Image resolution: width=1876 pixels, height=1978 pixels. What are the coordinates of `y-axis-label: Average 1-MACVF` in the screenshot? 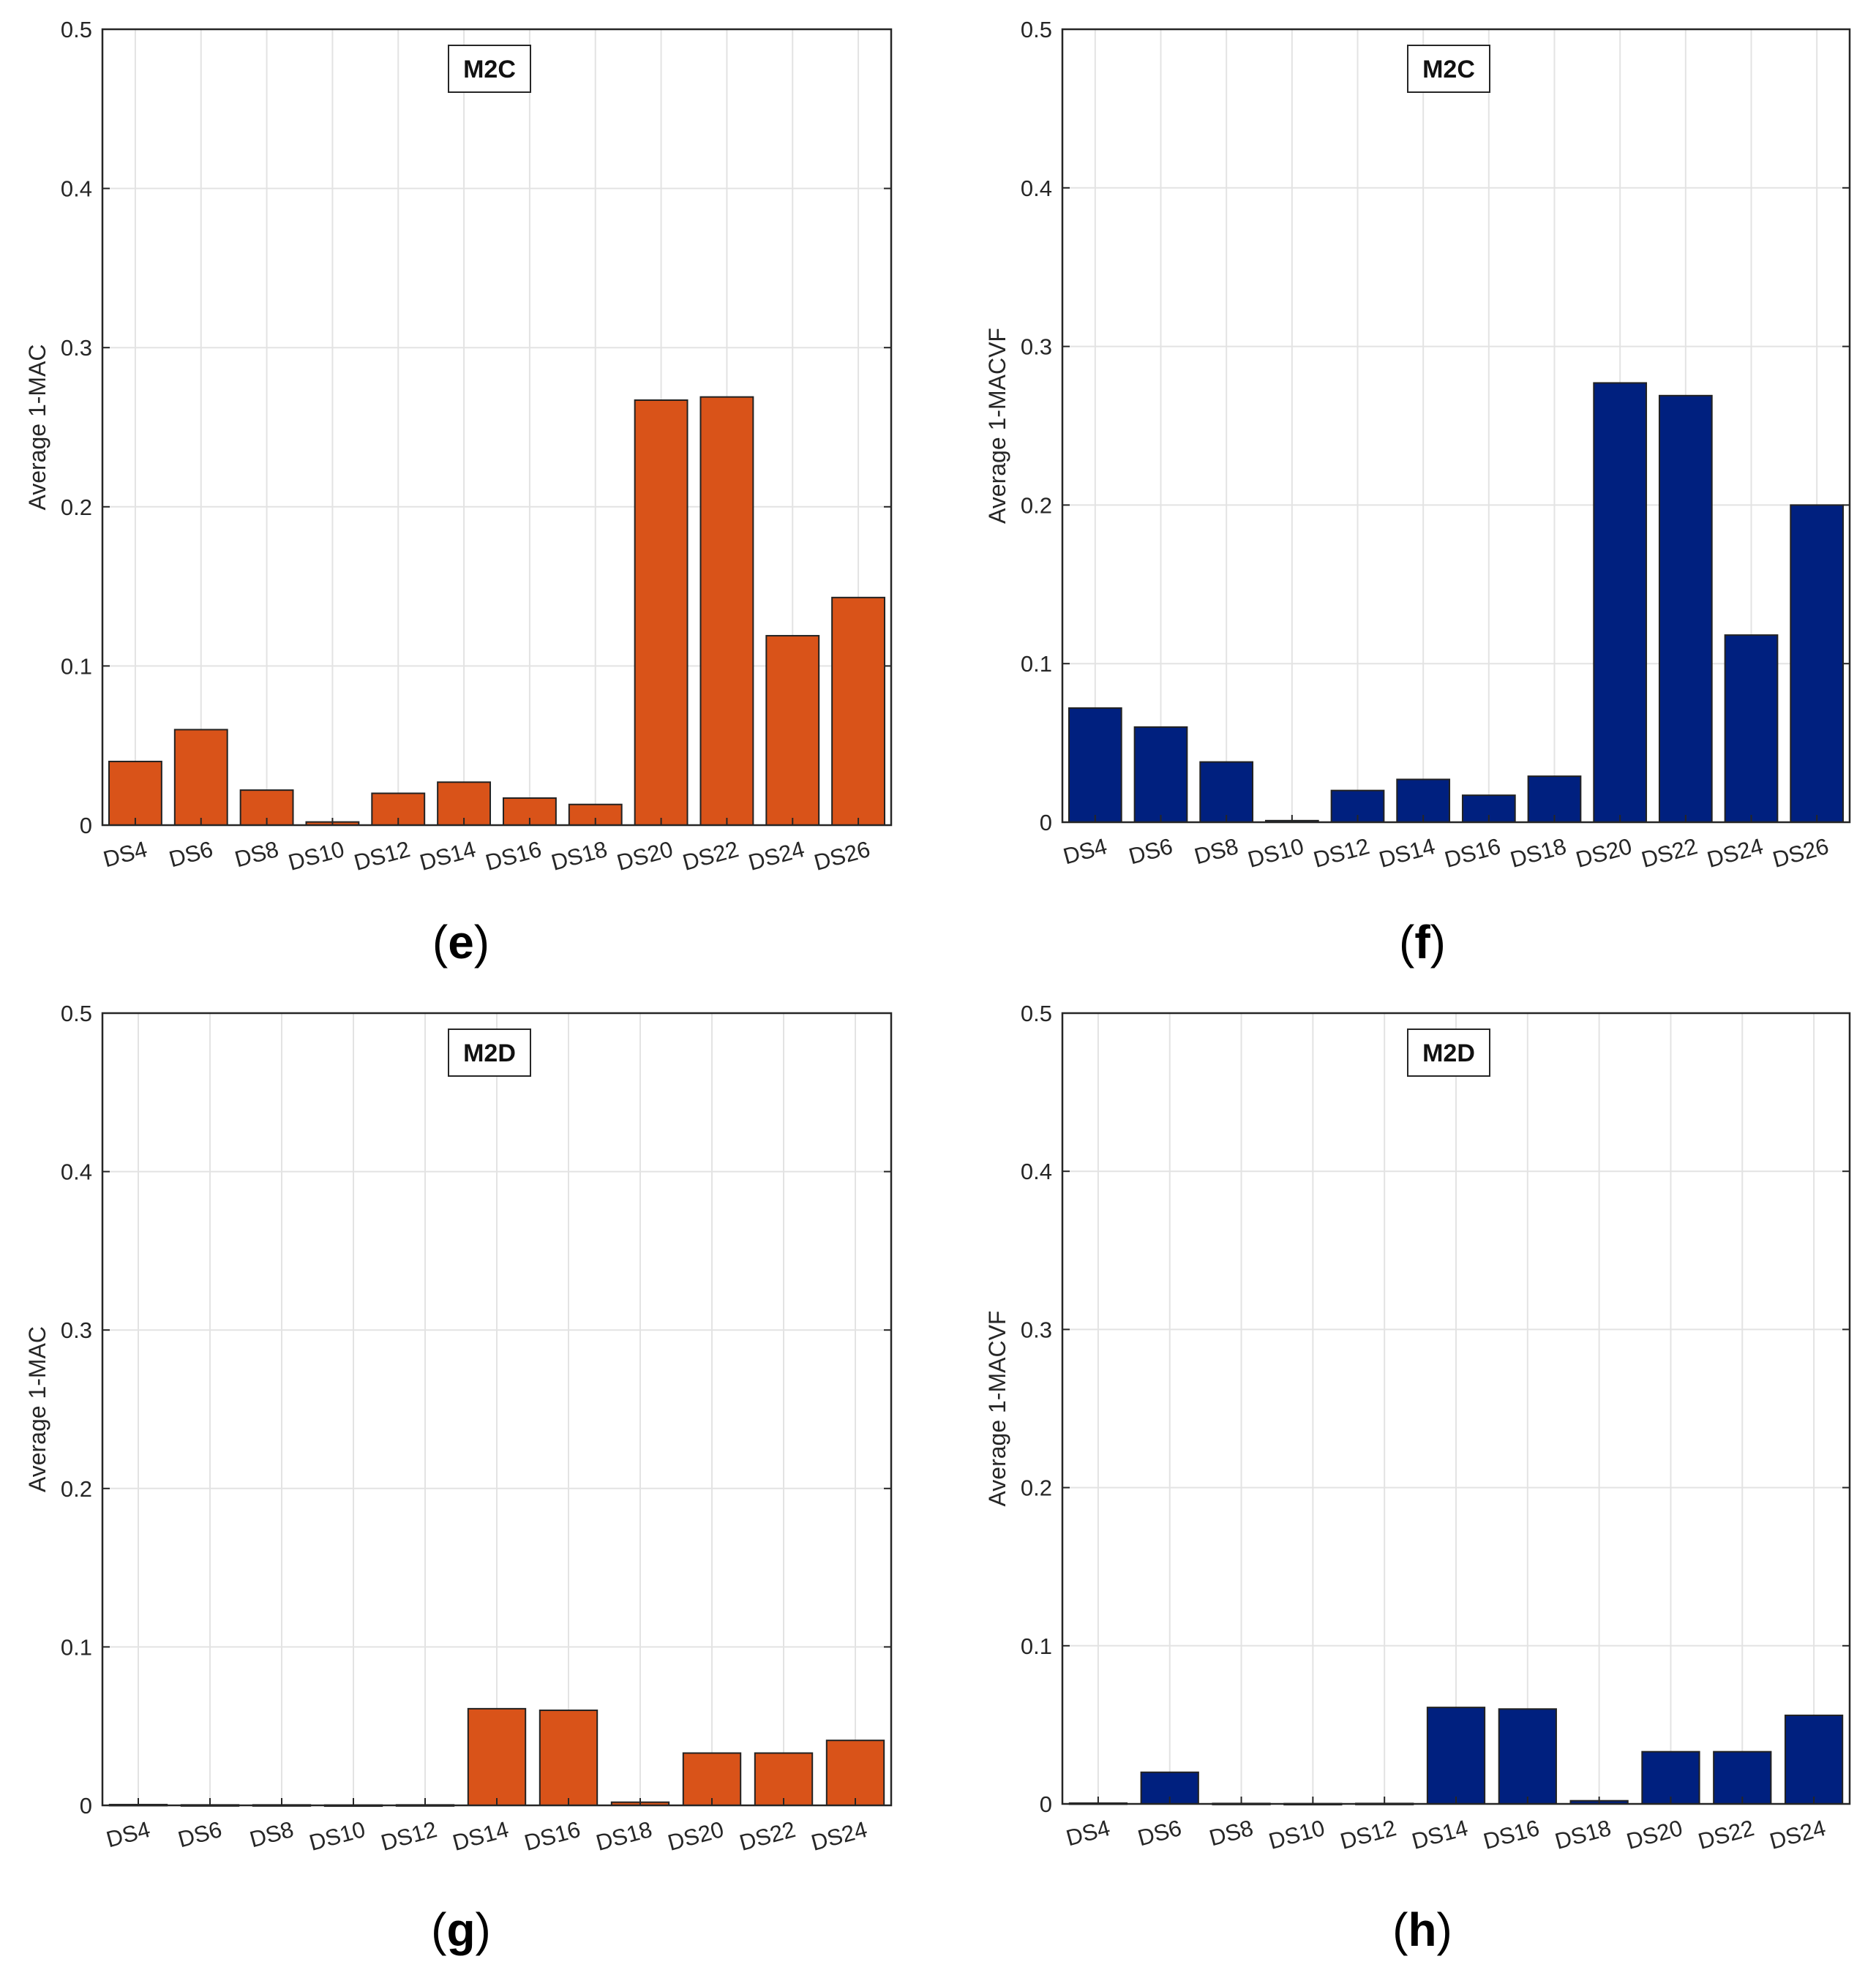 It's located at (997, 426).